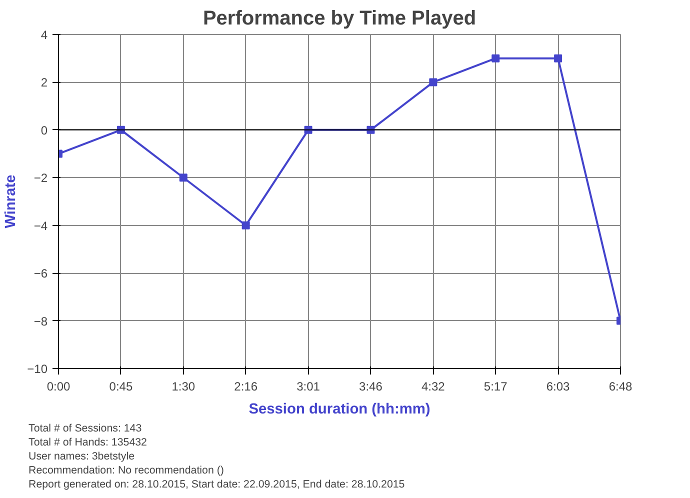 The width and height of the screenshot is (690, 498). I want to click on x-tick-label: 3:01, so click(308, 387).